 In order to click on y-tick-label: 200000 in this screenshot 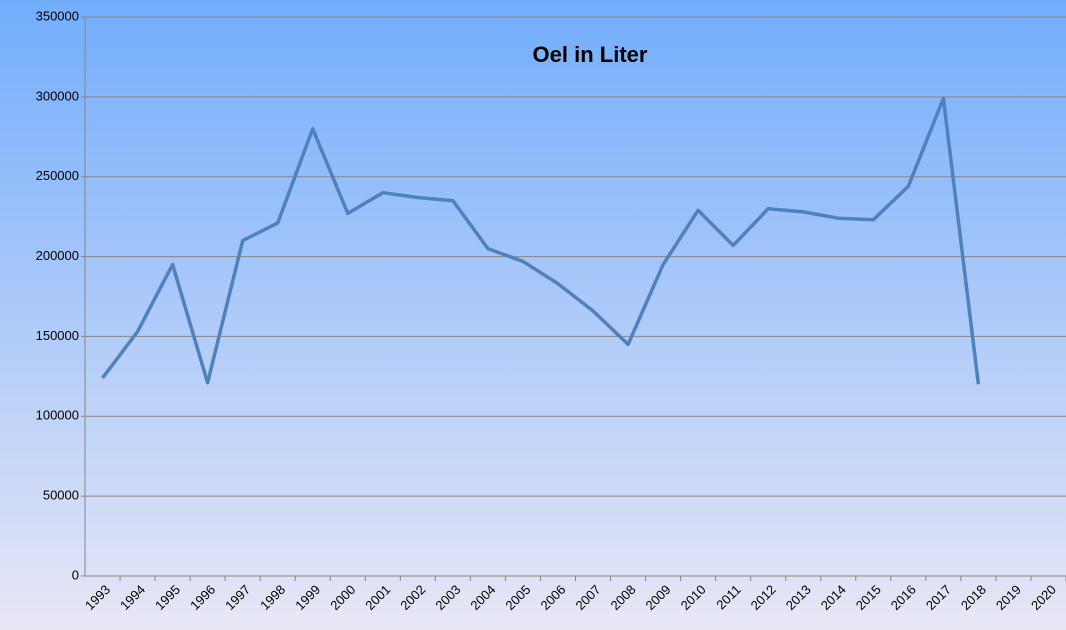, I will do `click(57, 255)`.